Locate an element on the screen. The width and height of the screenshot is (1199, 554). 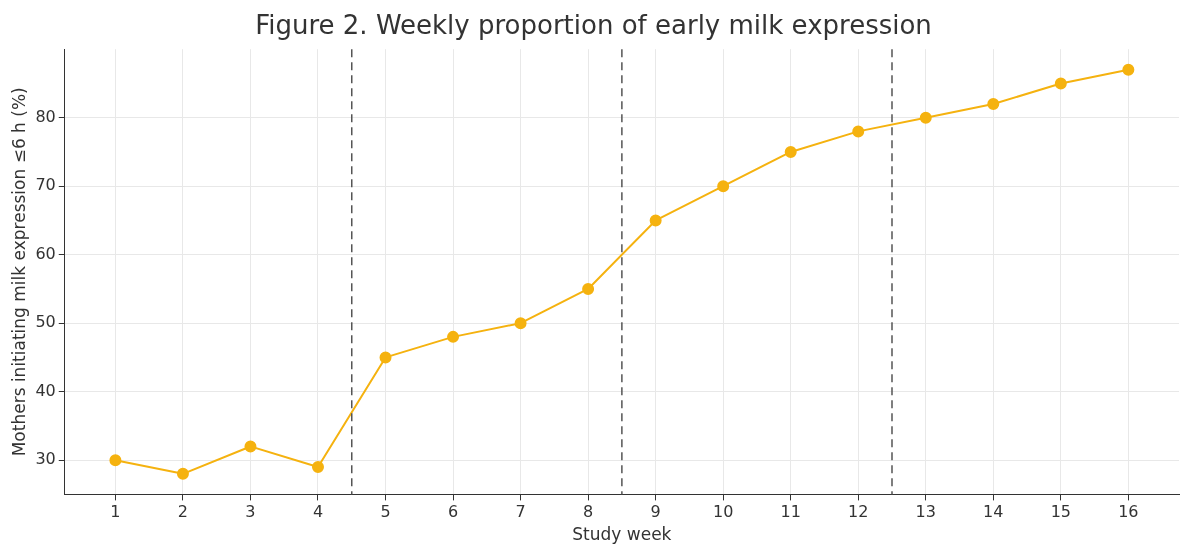
x-tick-label: 2 is located at coordinates (183, 512).